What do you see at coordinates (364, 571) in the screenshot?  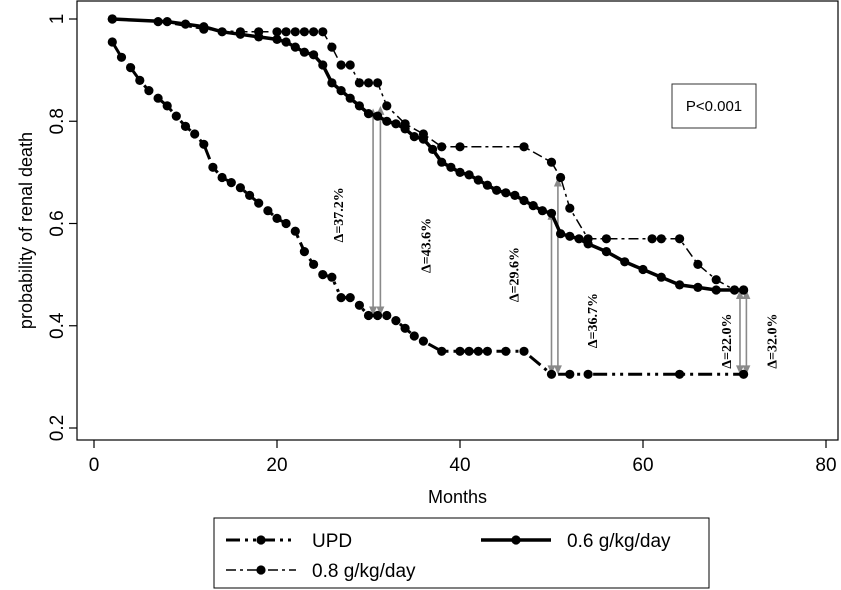 I see `legend-label: 0.8 g/kg/day` at bounding box center [364, 571].